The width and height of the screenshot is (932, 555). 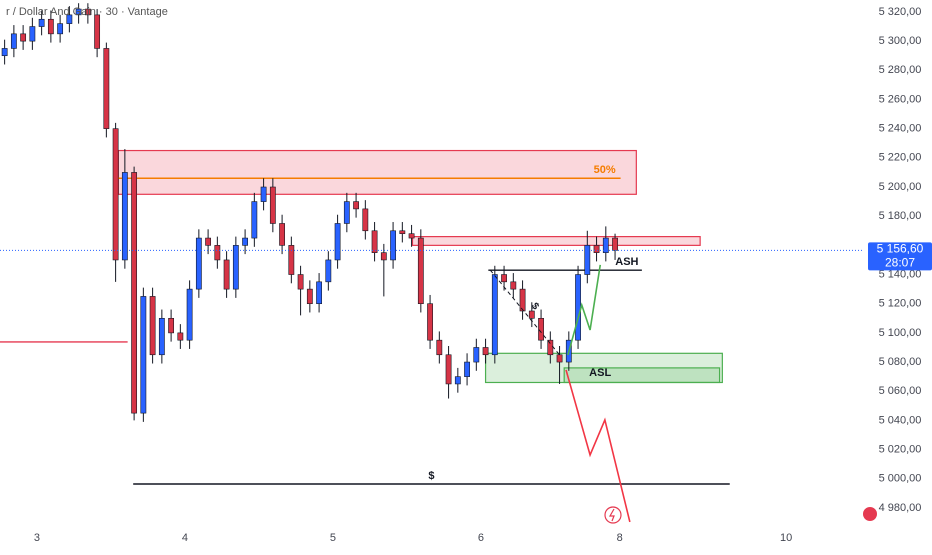 What do you see at coordinates (900, 70) in the screenshot?
I see `y-tick-label: 5 280,00` at bounding box center [900, 70].